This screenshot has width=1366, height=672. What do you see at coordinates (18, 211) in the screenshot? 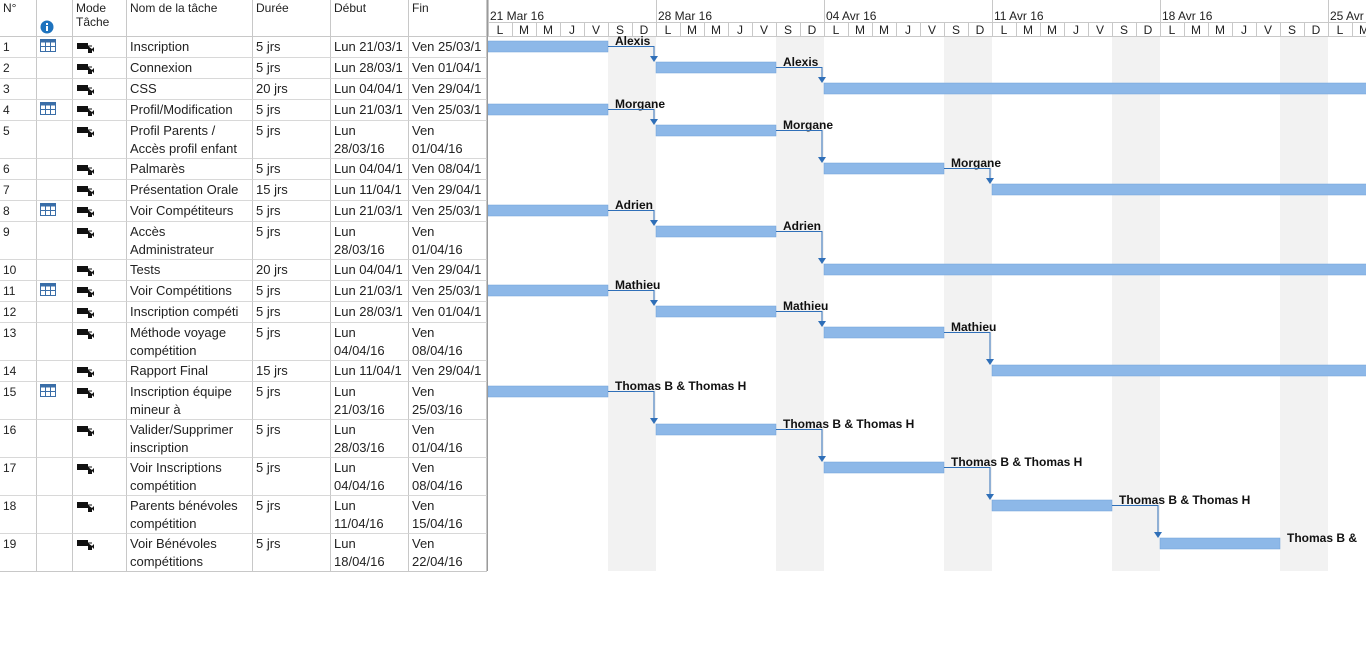
I see `task-id-cell: 8` at bounding box center [18, 211].